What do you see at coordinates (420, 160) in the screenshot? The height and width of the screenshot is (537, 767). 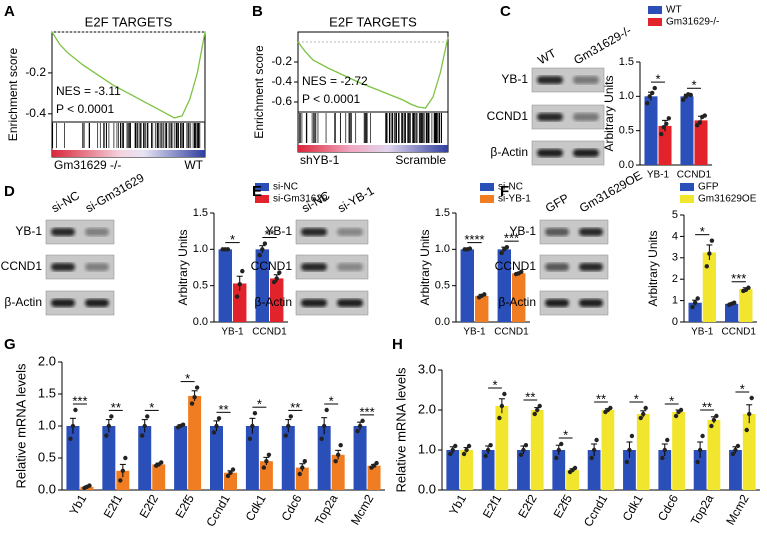 I see `right-label: Scramble` at bounding box center [420, 160].